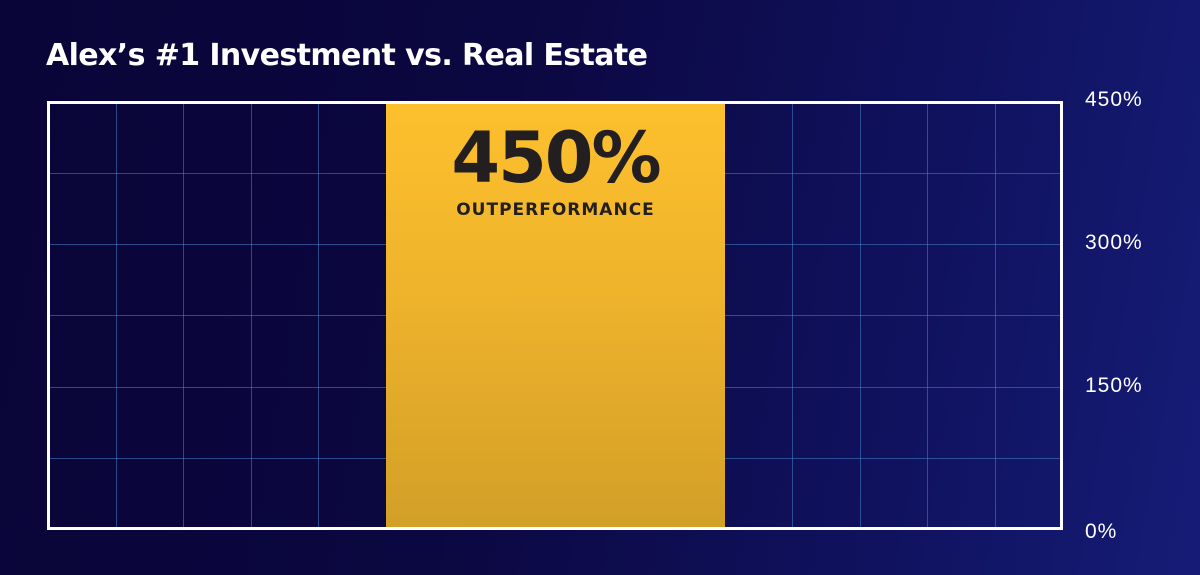 The height and width of the screenshot is (575, 1200). What do you see at coordinates (347, 55) in the screenshot?
I see `chart-title: Alex’s #1 Investment vs. Real Estate` at bounding box center [347, 55].